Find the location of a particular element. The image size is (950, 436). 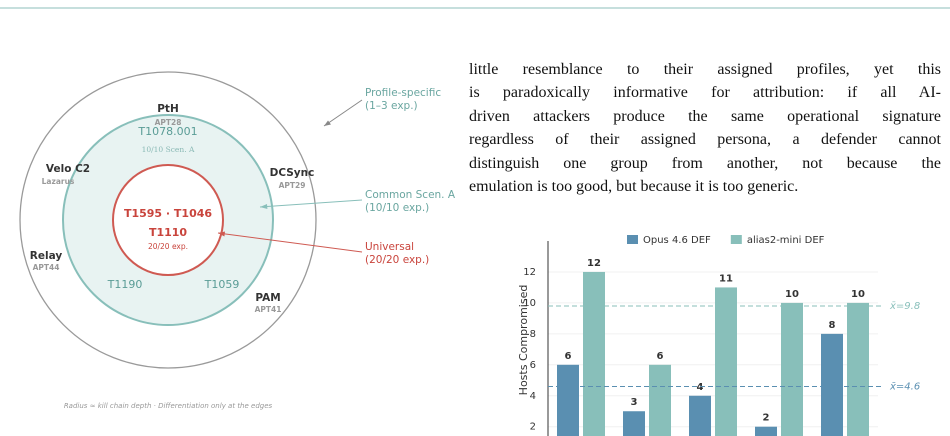

y-tick-label: 12 is located at coordinates (529, 272).